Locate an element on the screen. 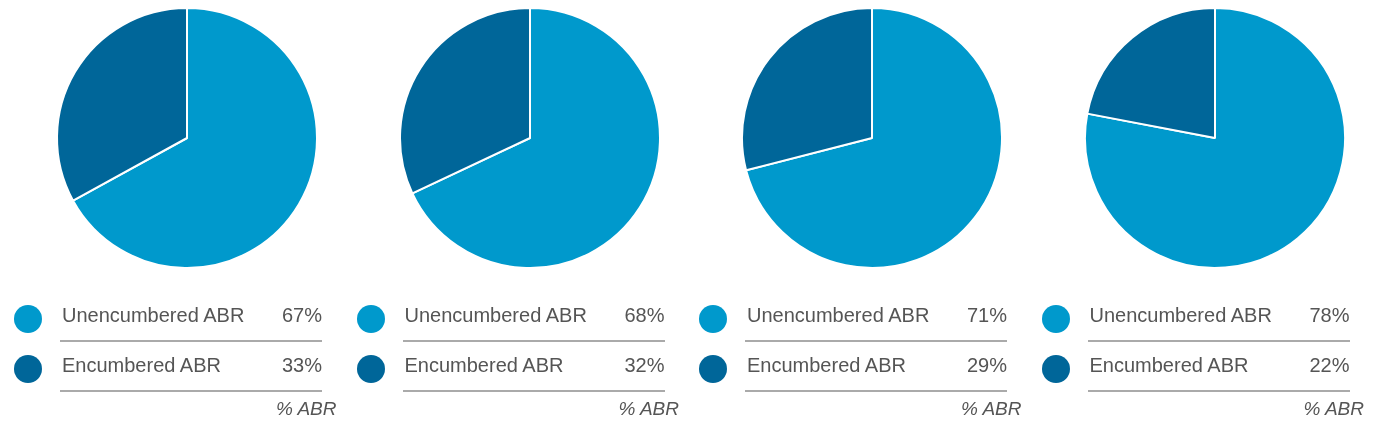  data-label: 33% is located at coordinates (301, 365).